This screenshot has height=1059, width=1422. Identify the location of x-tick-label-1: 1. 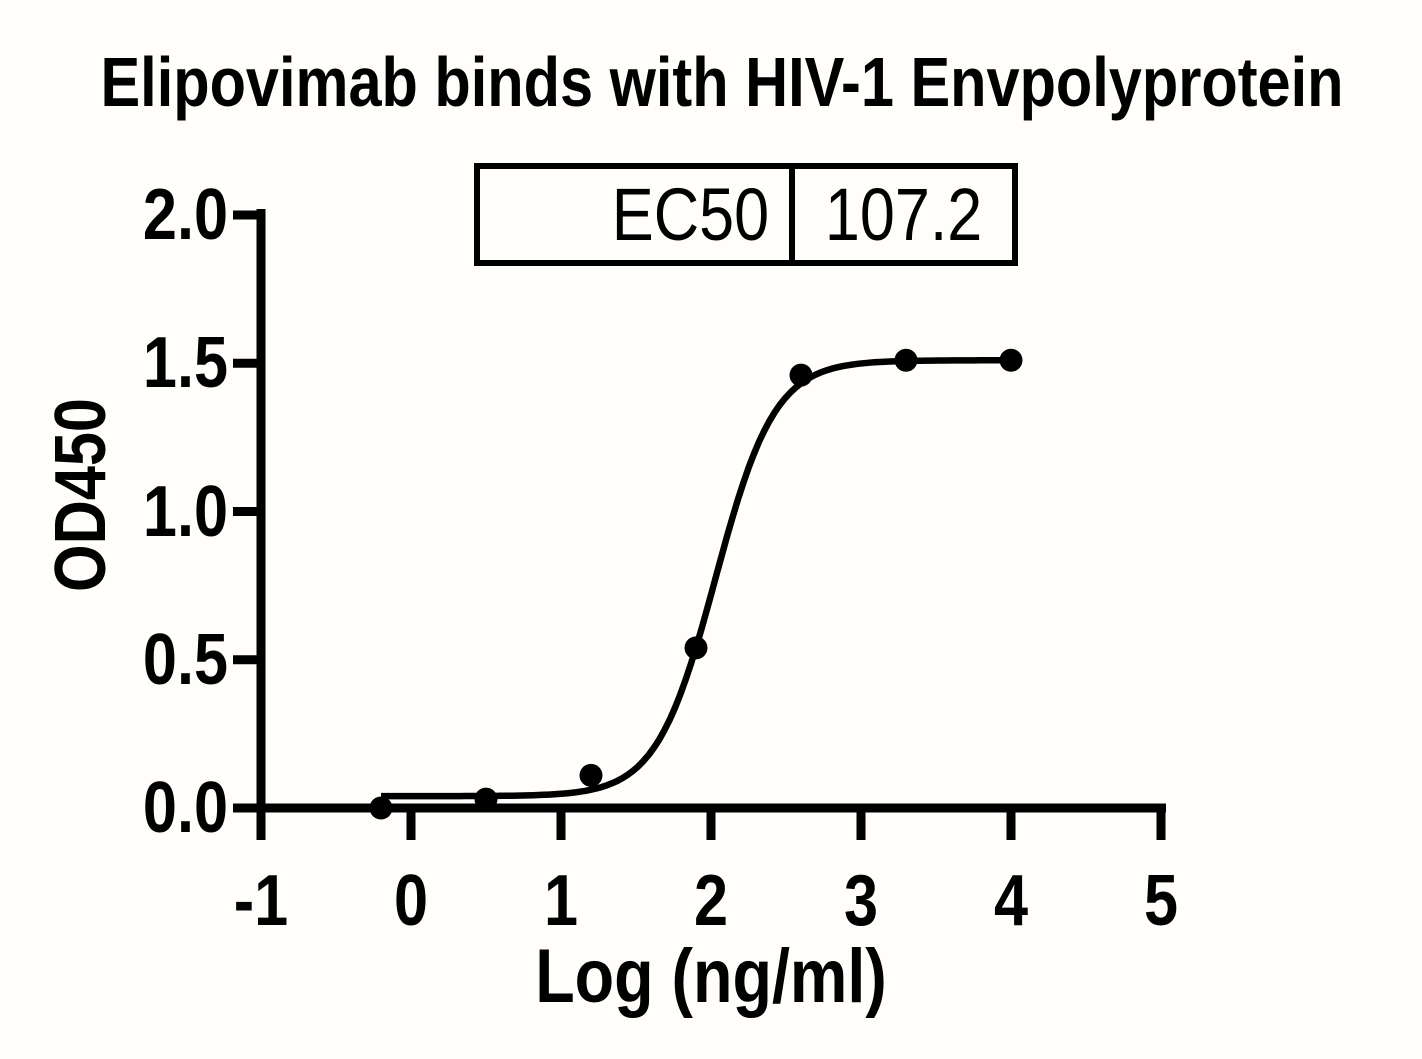
(561, 901).